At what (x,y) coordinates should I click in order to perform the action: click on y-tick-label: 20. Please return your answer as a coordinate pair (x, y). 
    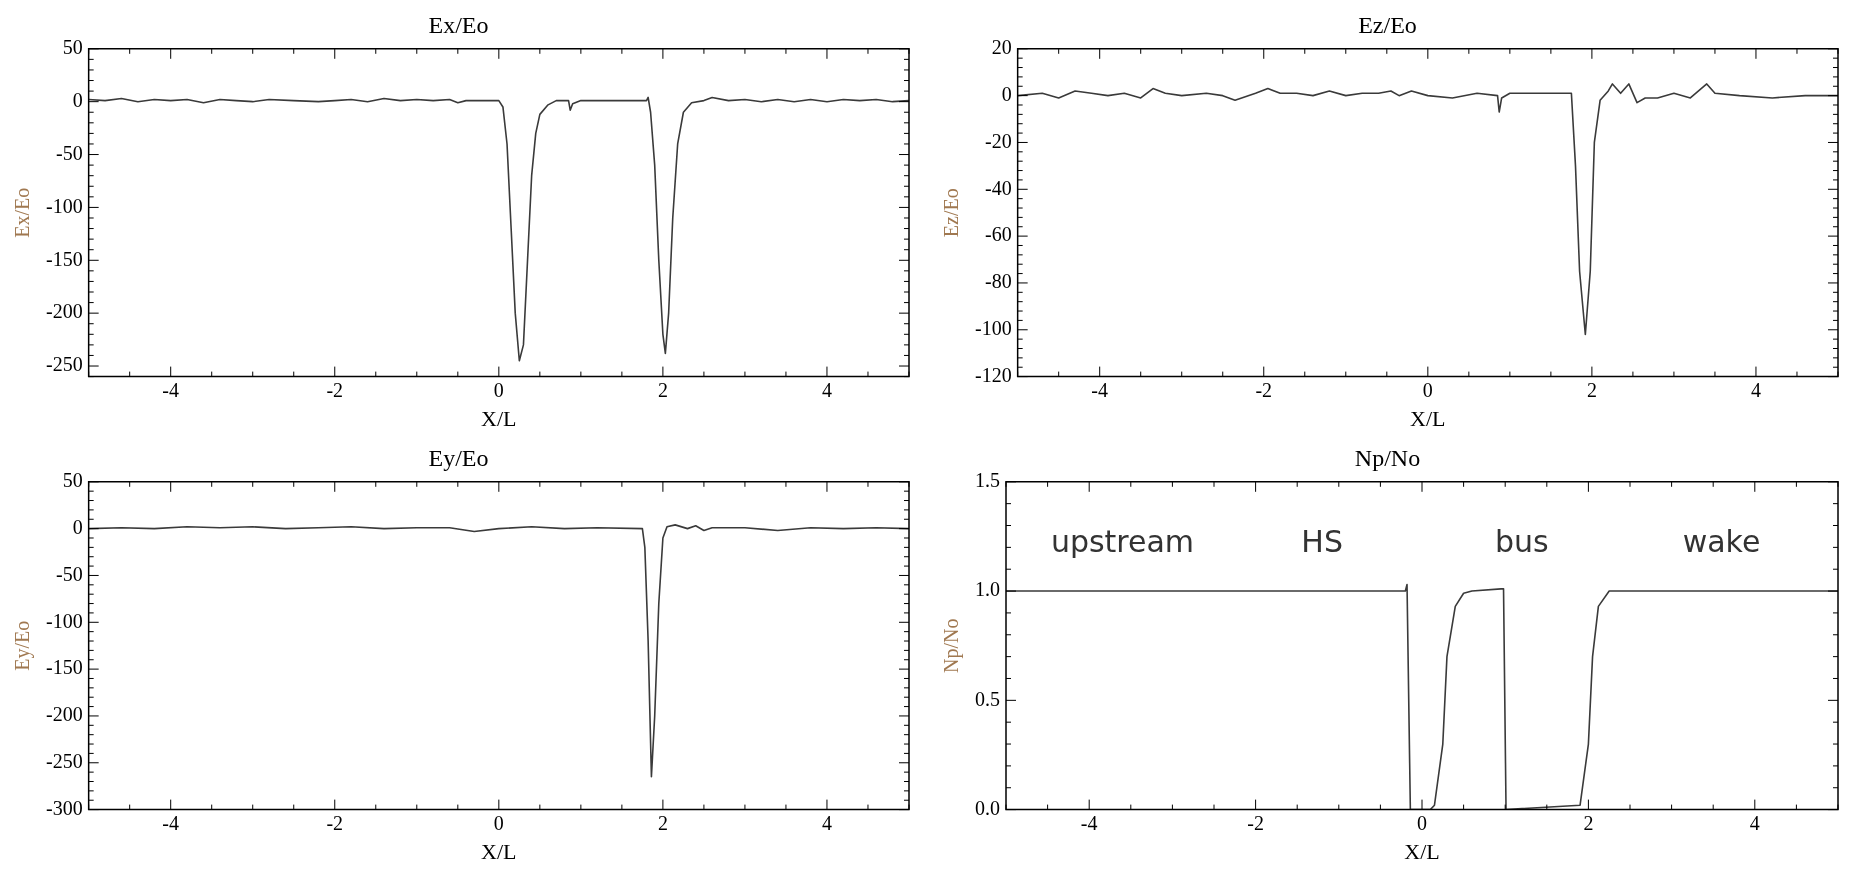
    Looking at the image, I should click on (1001, 47).